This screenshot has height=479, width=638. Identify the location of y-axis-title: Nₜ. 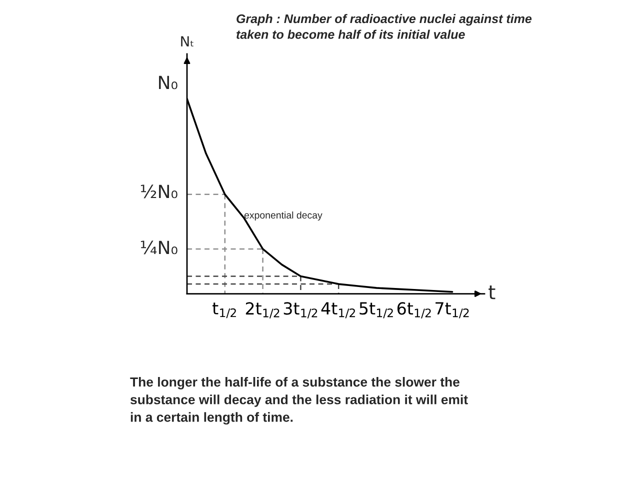
(187, 41).